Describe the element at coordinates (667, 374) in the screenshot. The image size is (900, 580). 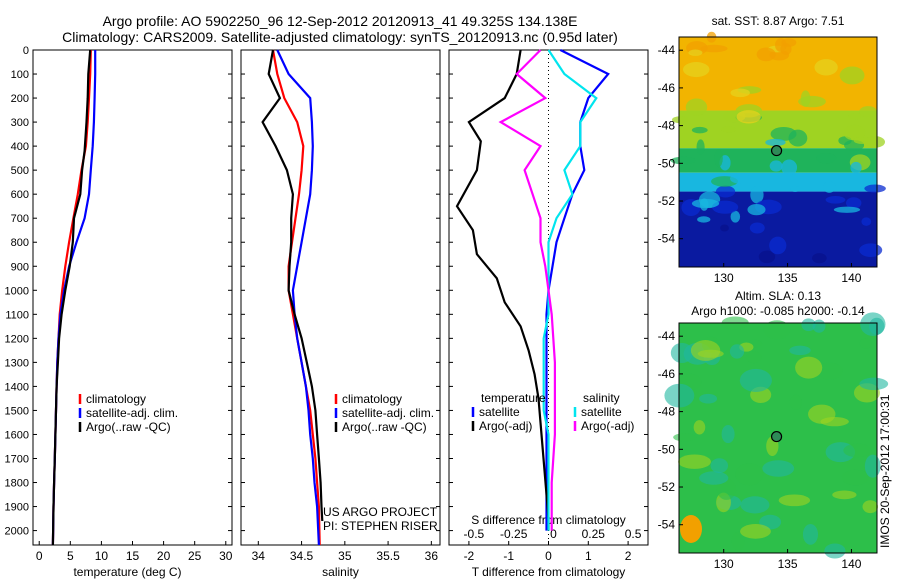
I see `sla_map-ytick-label: -46` at that location.